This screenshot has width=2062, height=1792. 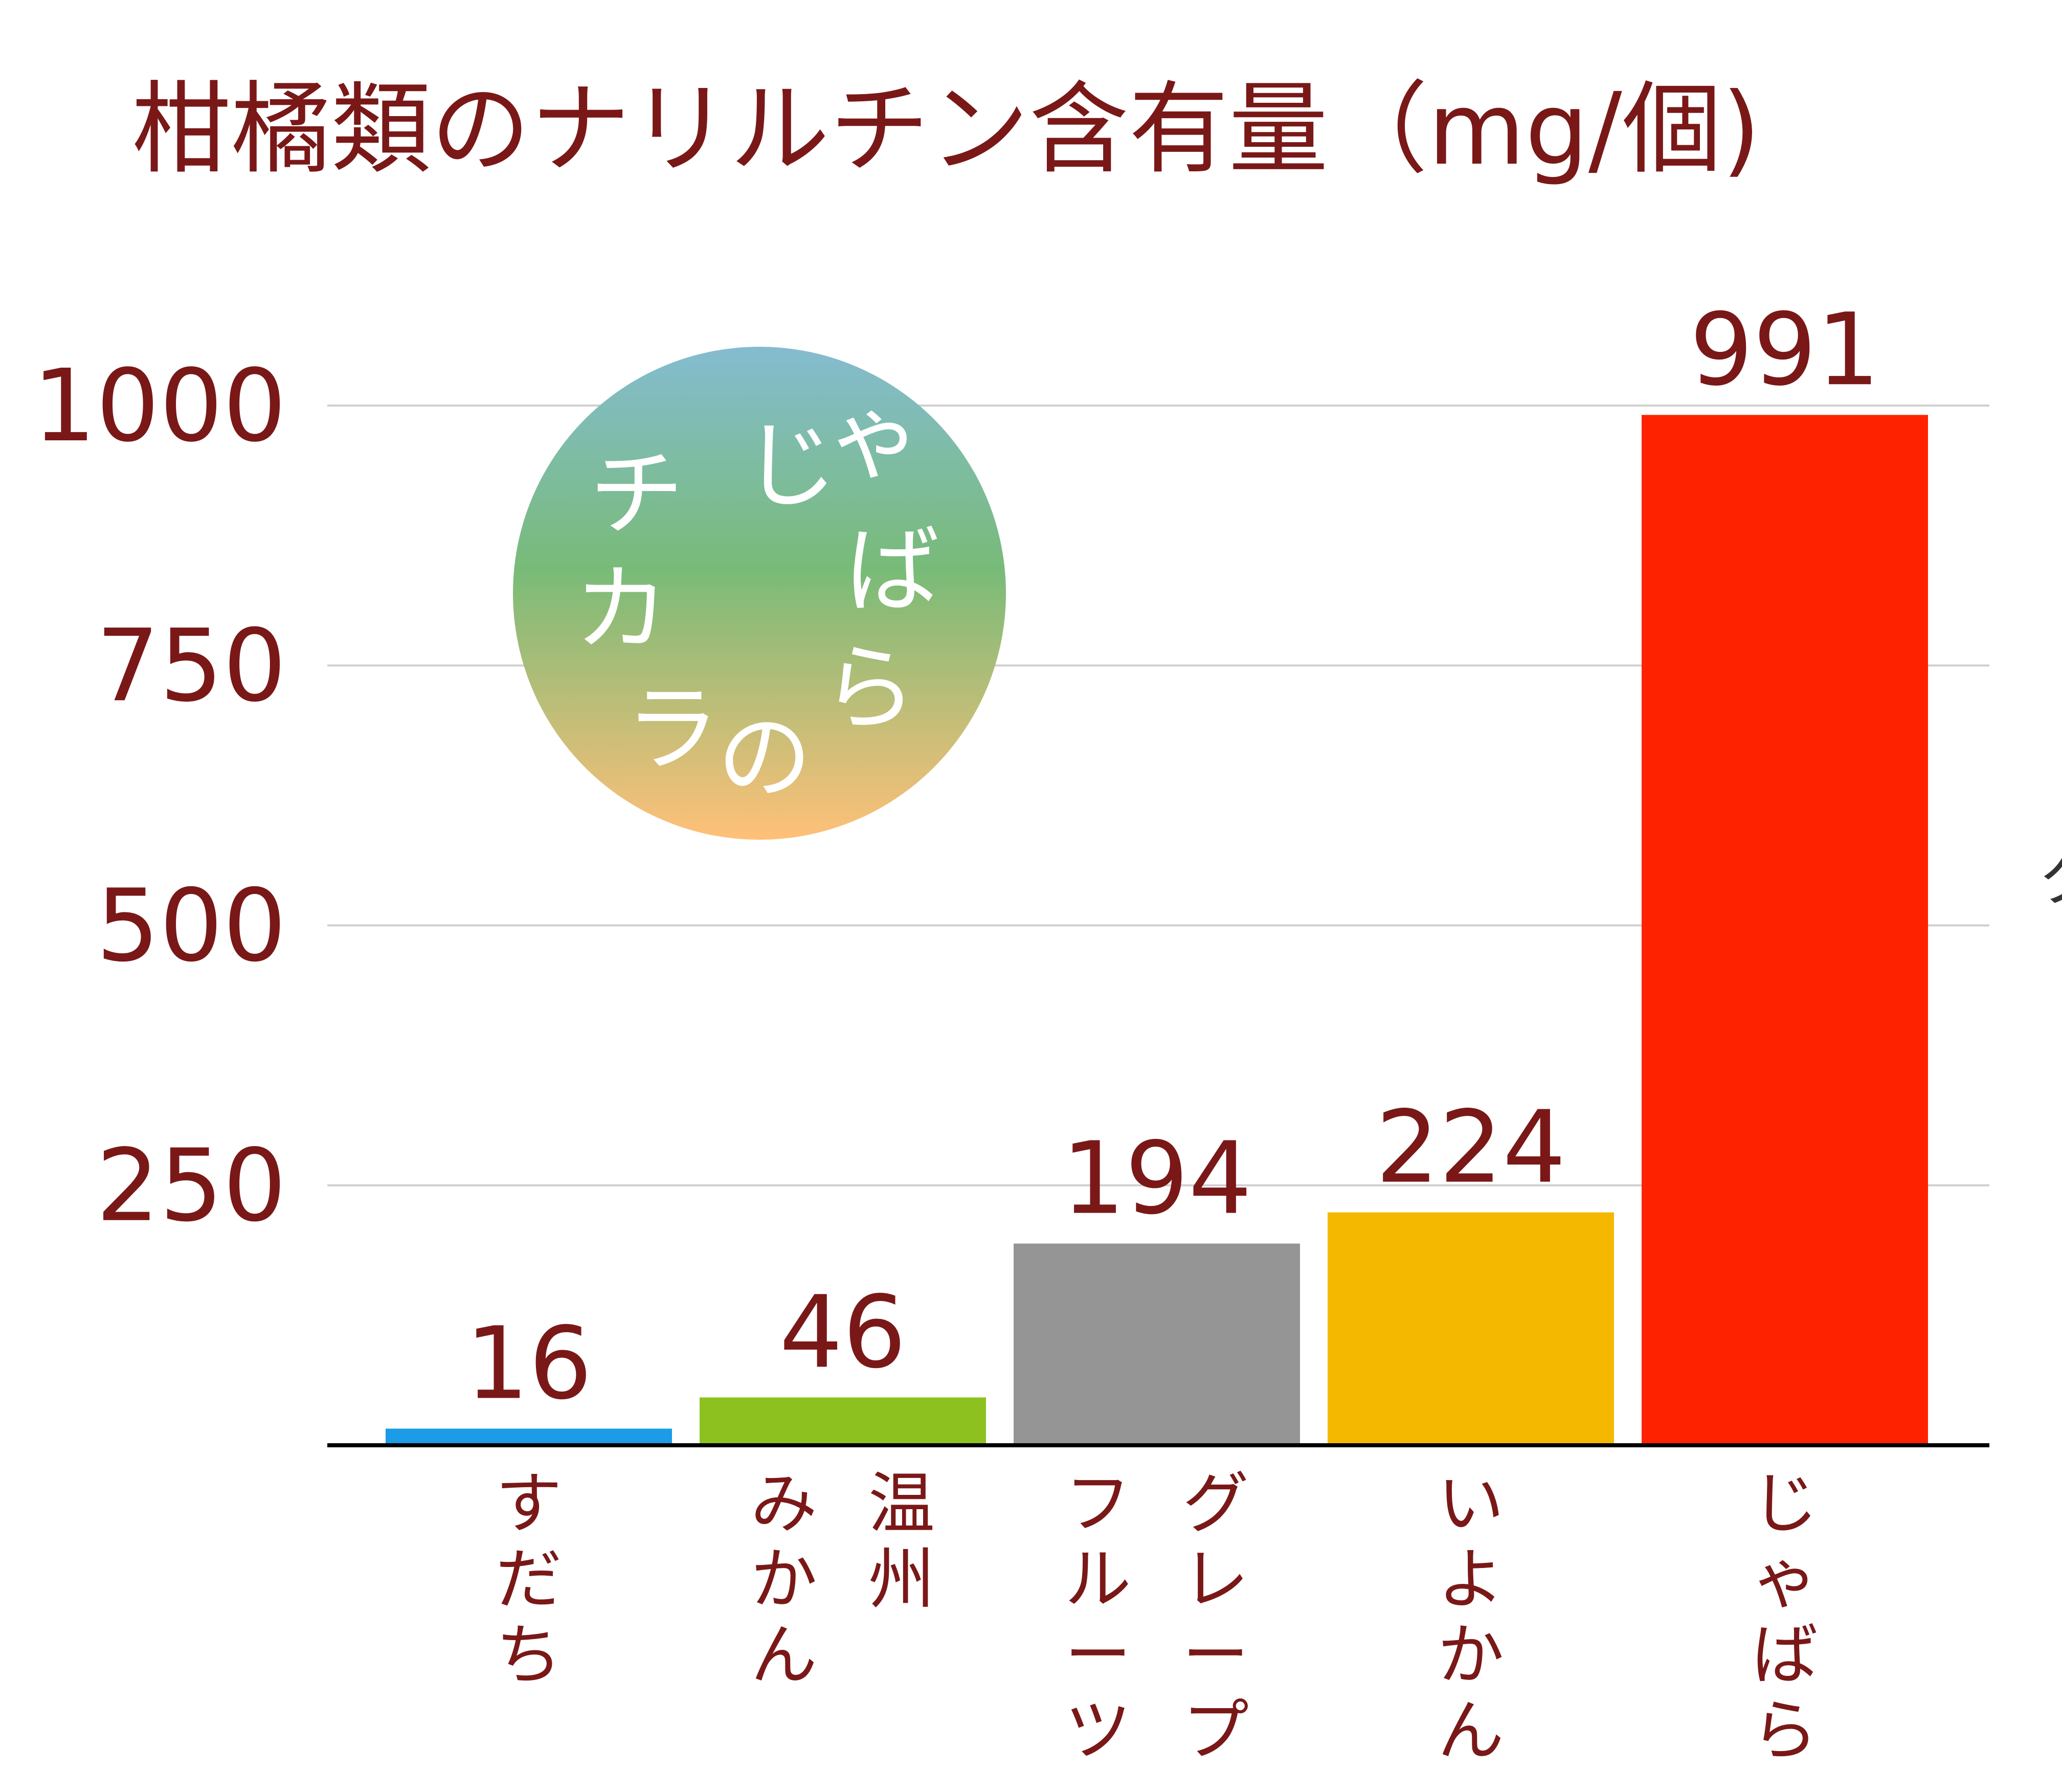 I want to click on x-tick-label-char: だ, so click(x=529, y=1579).